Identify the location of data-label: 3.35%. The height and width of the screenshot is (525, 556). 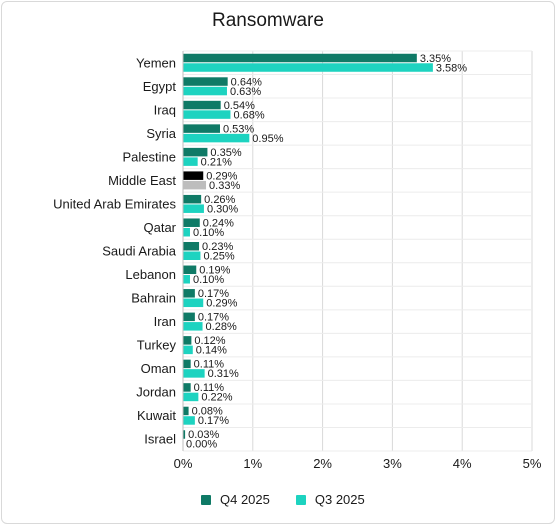
(435, 59).